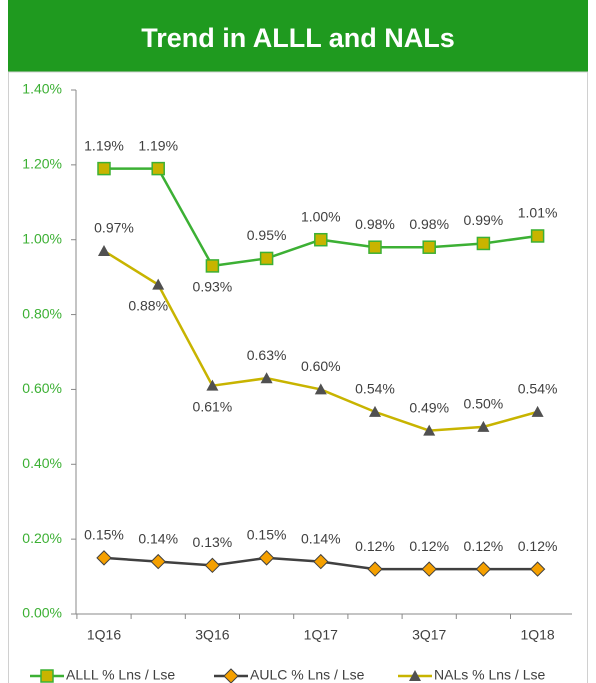 This screenshot has width=596, height=683. Describe the element at coordinates (484, 404) in the screenshot. I see `data-label: 0.50%` at that location.